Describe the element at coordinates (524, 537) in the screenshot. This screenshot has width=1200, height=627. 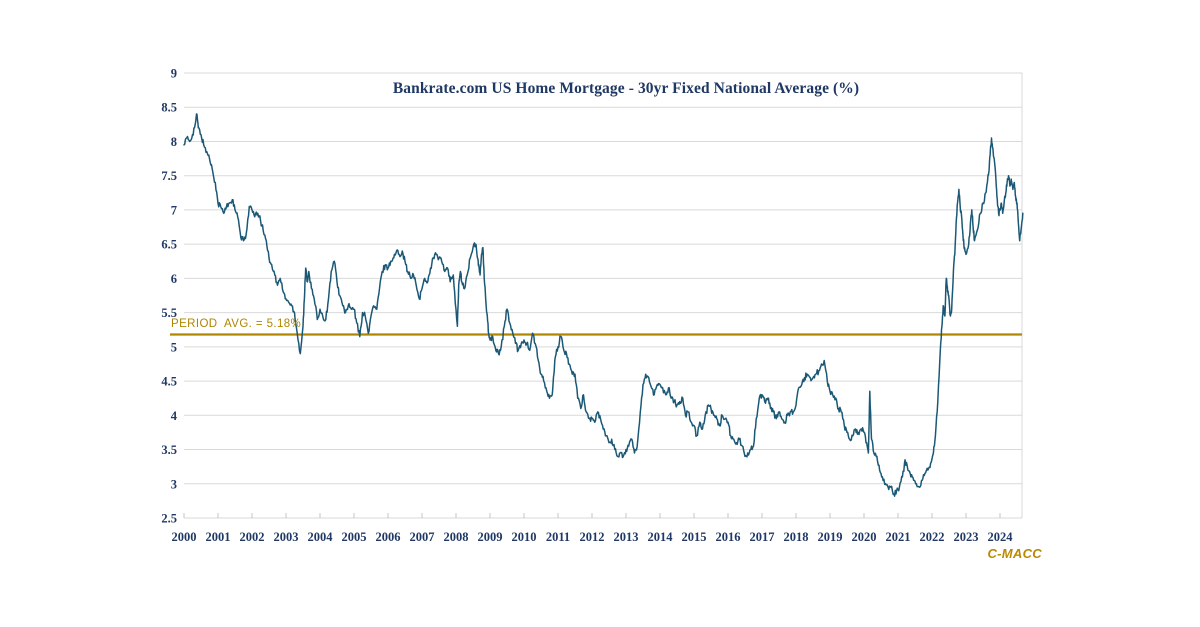
I see `x-axis-tick-label: 2010` at that location.